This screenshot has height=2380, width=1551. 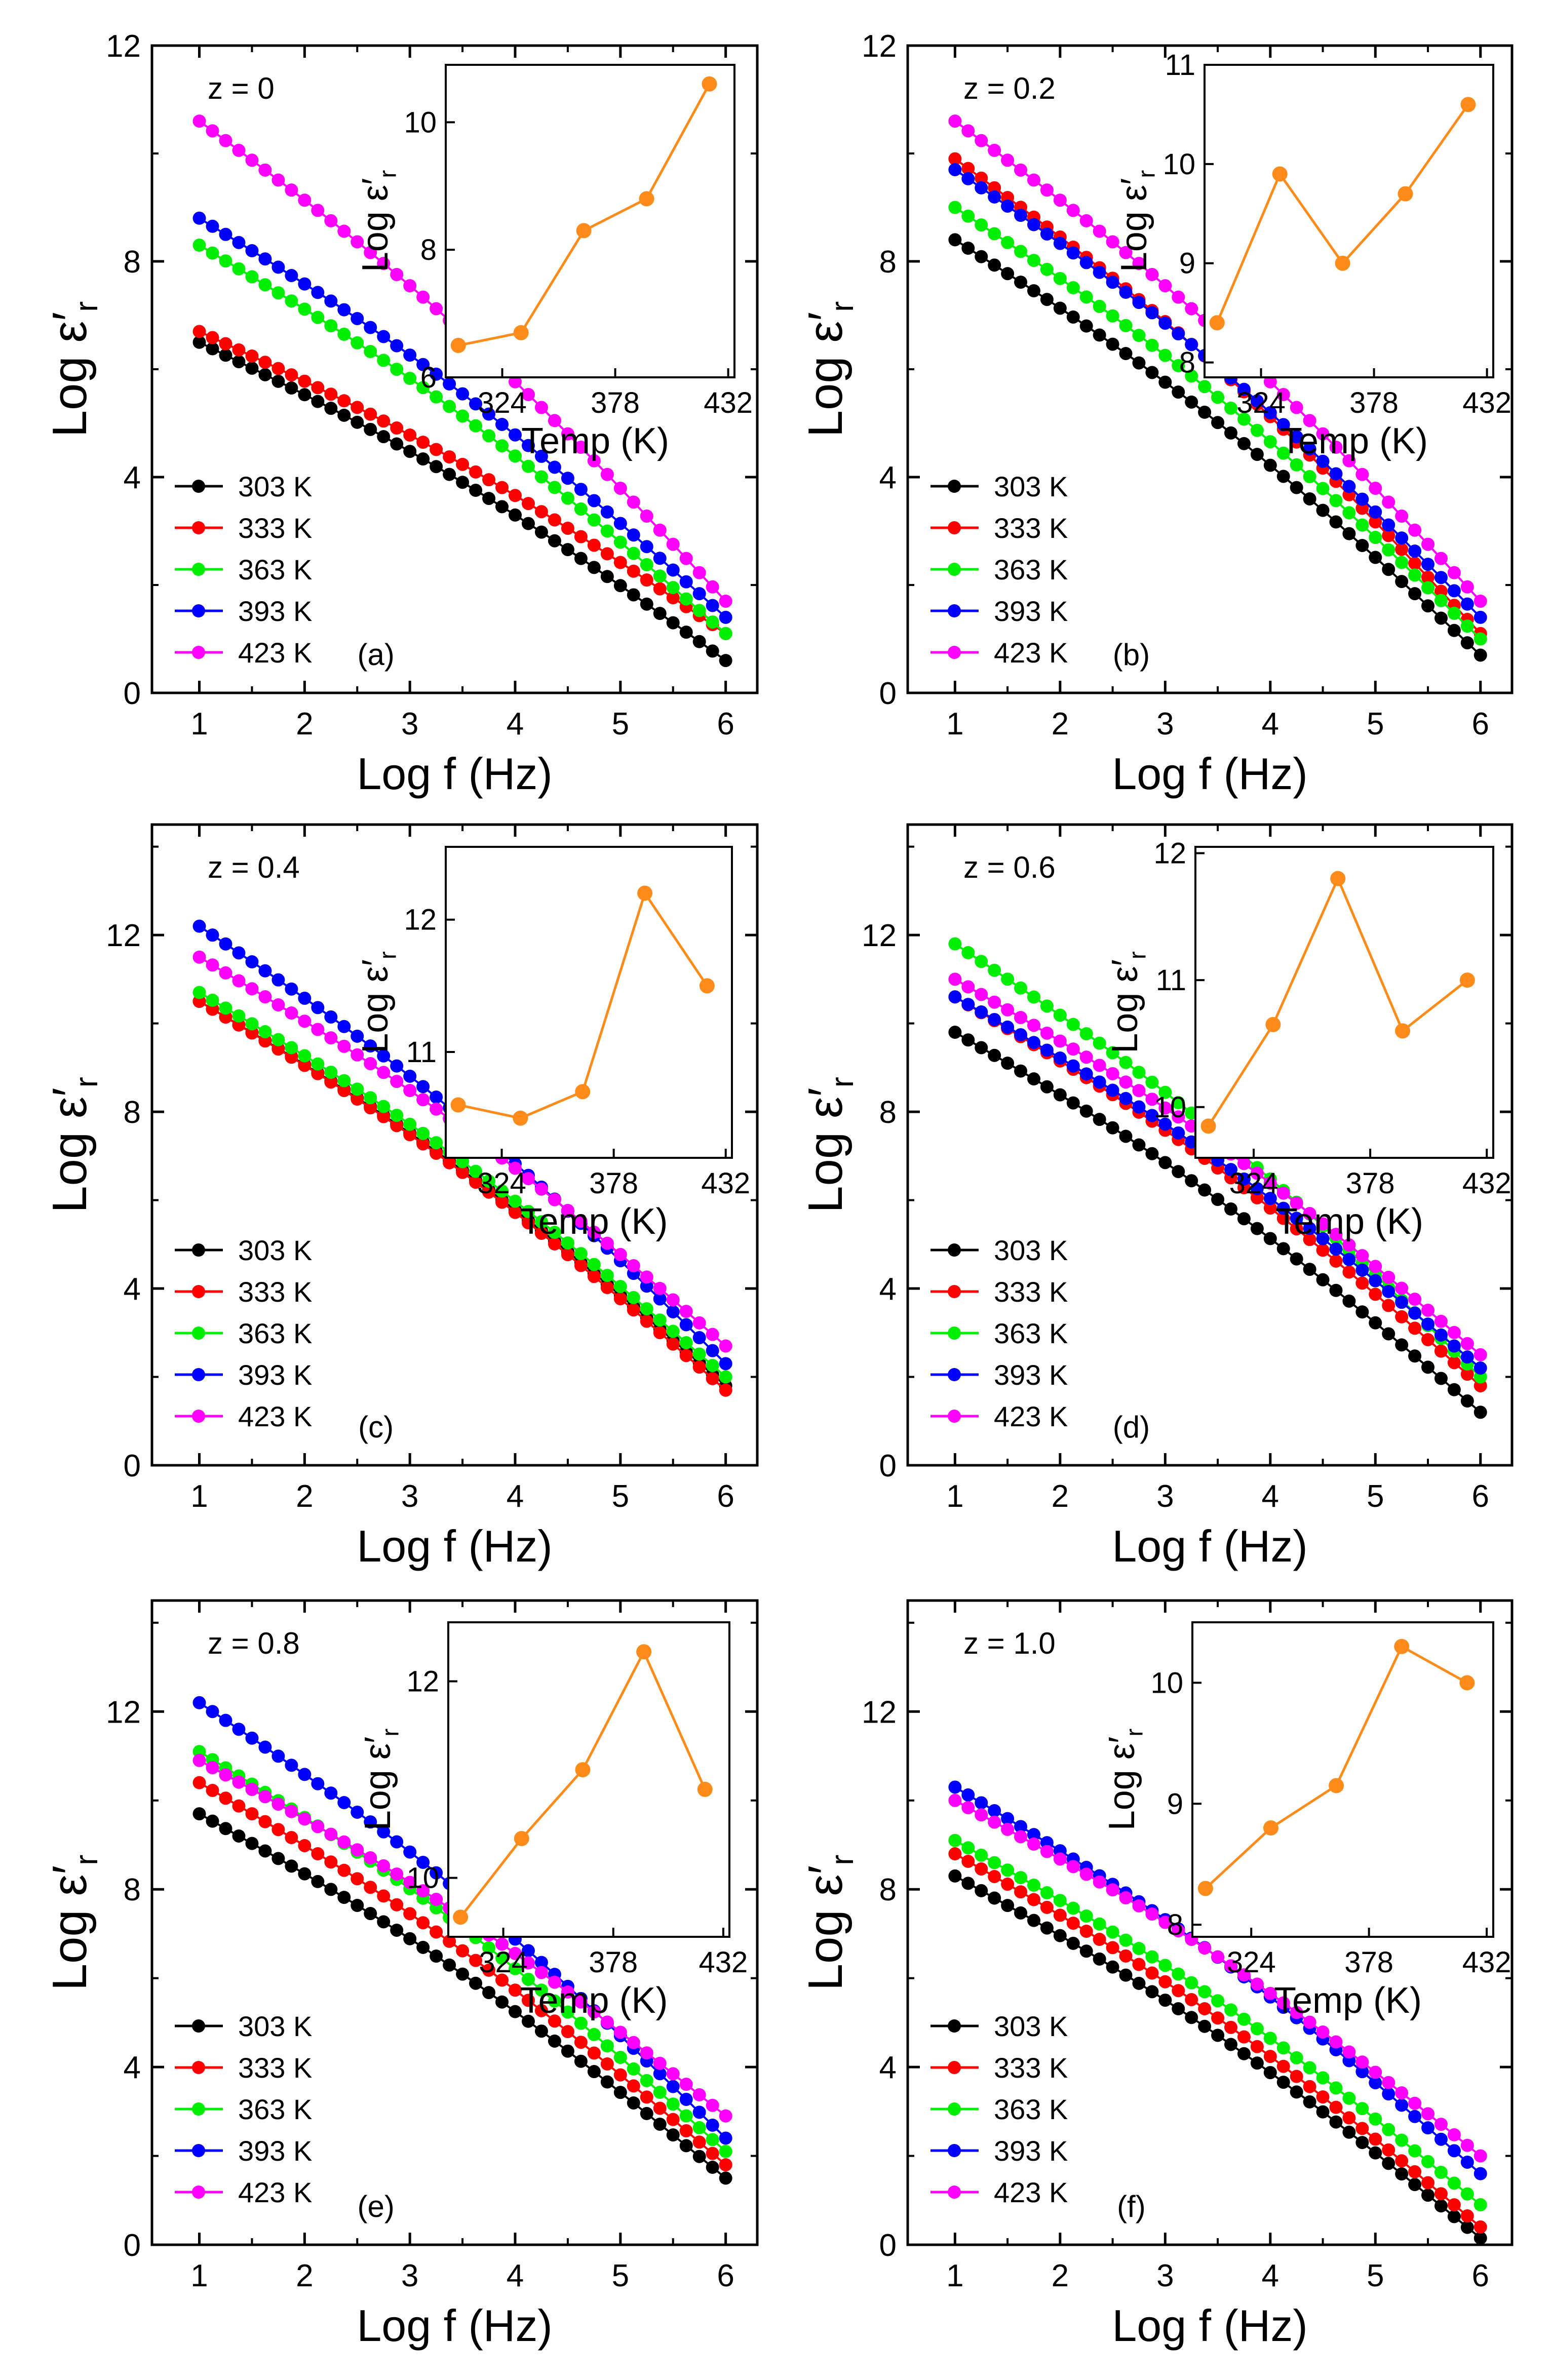 I want to click on x-tick-label: 2, so click(x=1060, y=1497).